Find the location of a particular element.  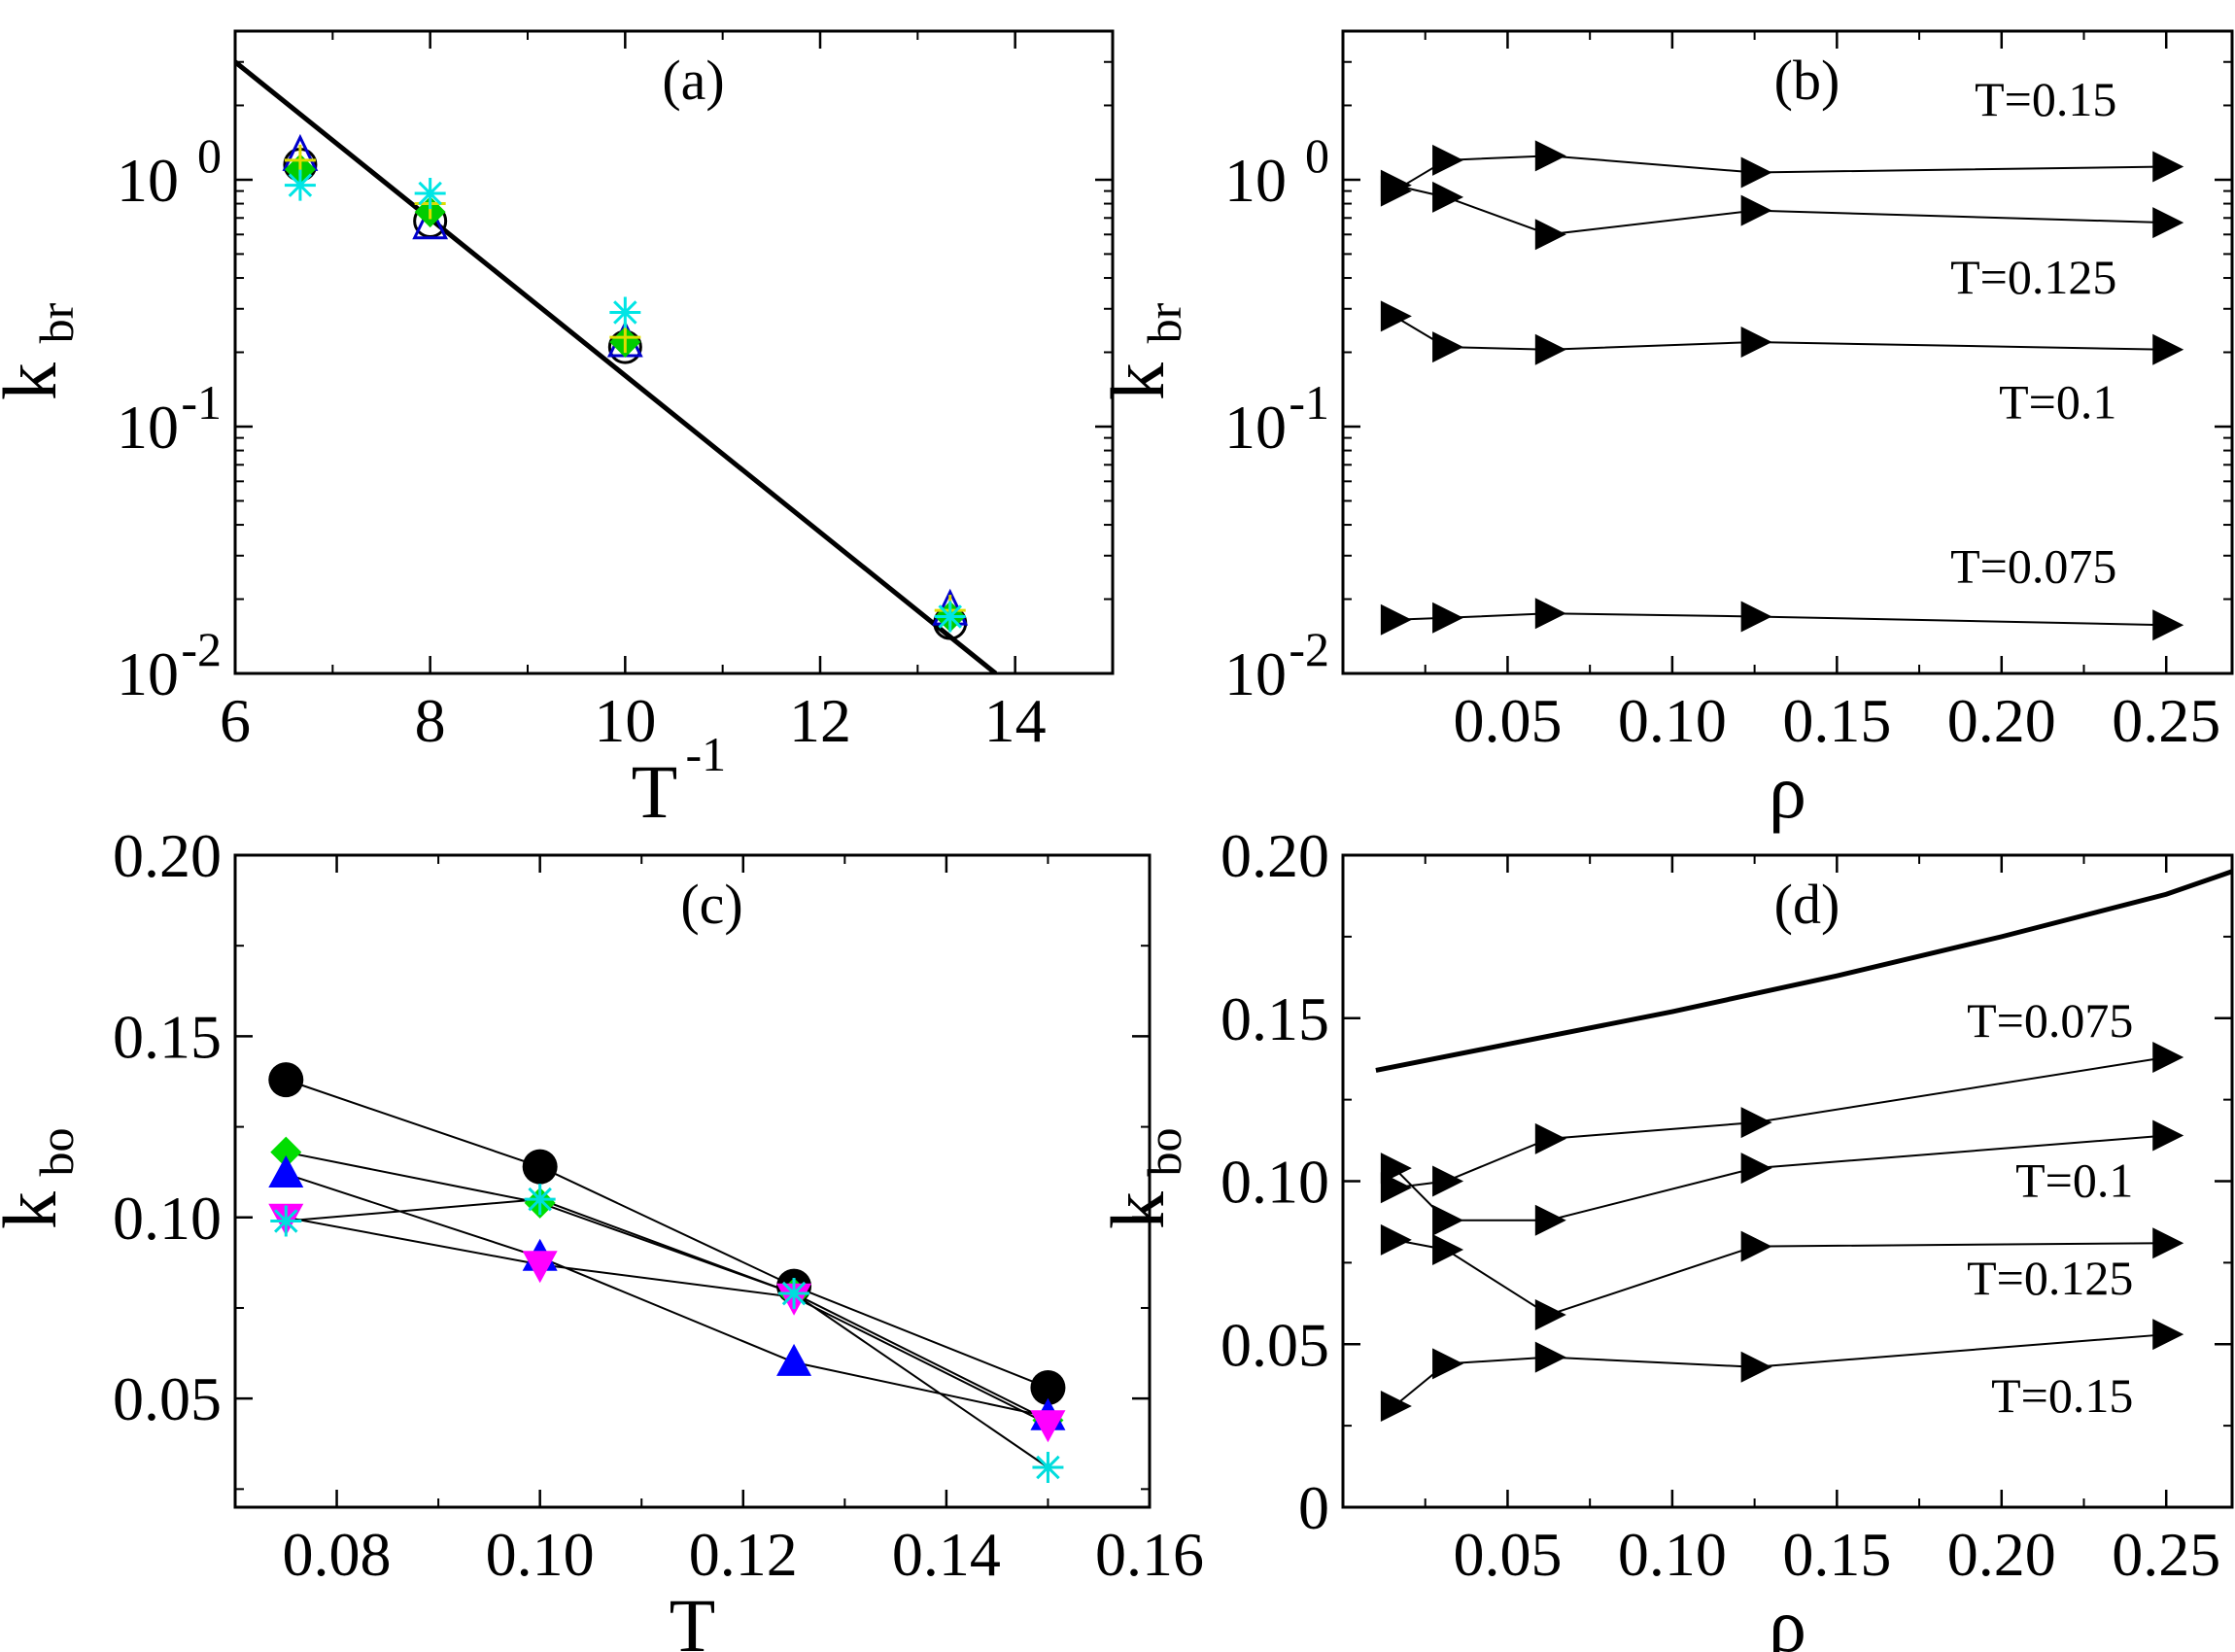

data-point-triangle-down is located at coordinates (1048, 1426).